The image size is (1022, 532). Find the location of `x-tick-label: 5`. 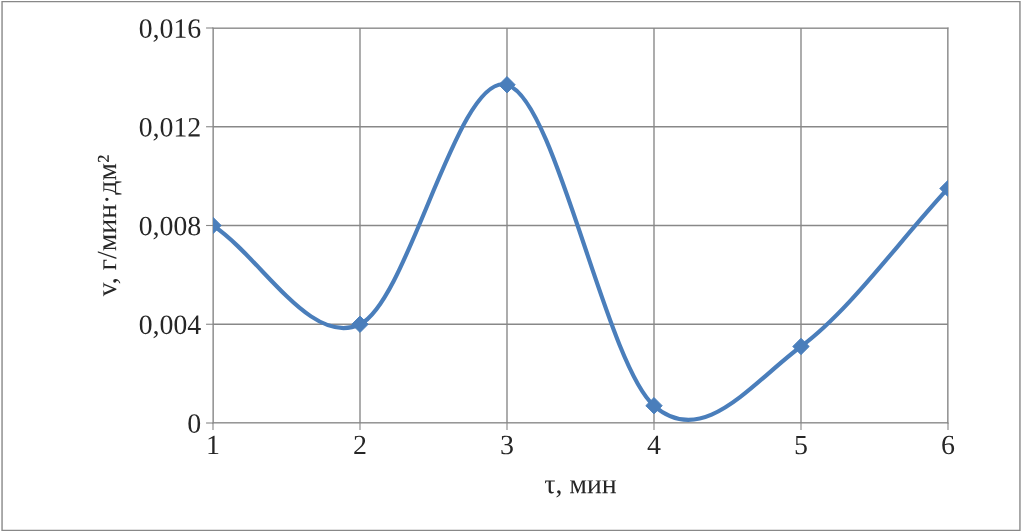

x-tick-label: 5 is located at coordinates (801, 445).